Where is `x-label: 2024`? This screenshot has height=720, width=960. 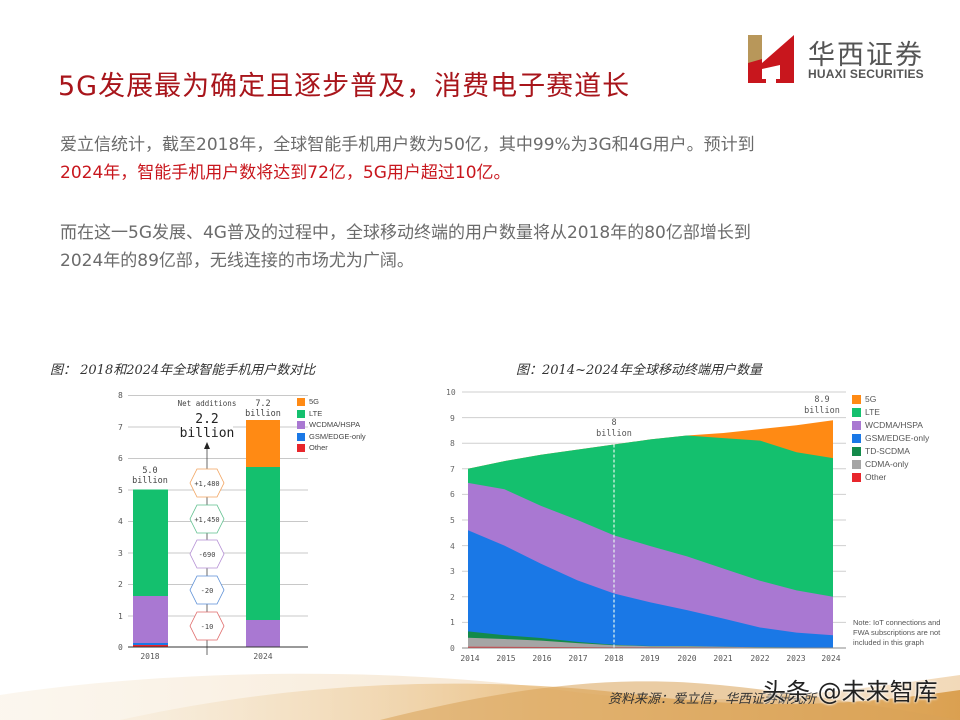 x-label: 2024 is located at coordinates (830, 658).